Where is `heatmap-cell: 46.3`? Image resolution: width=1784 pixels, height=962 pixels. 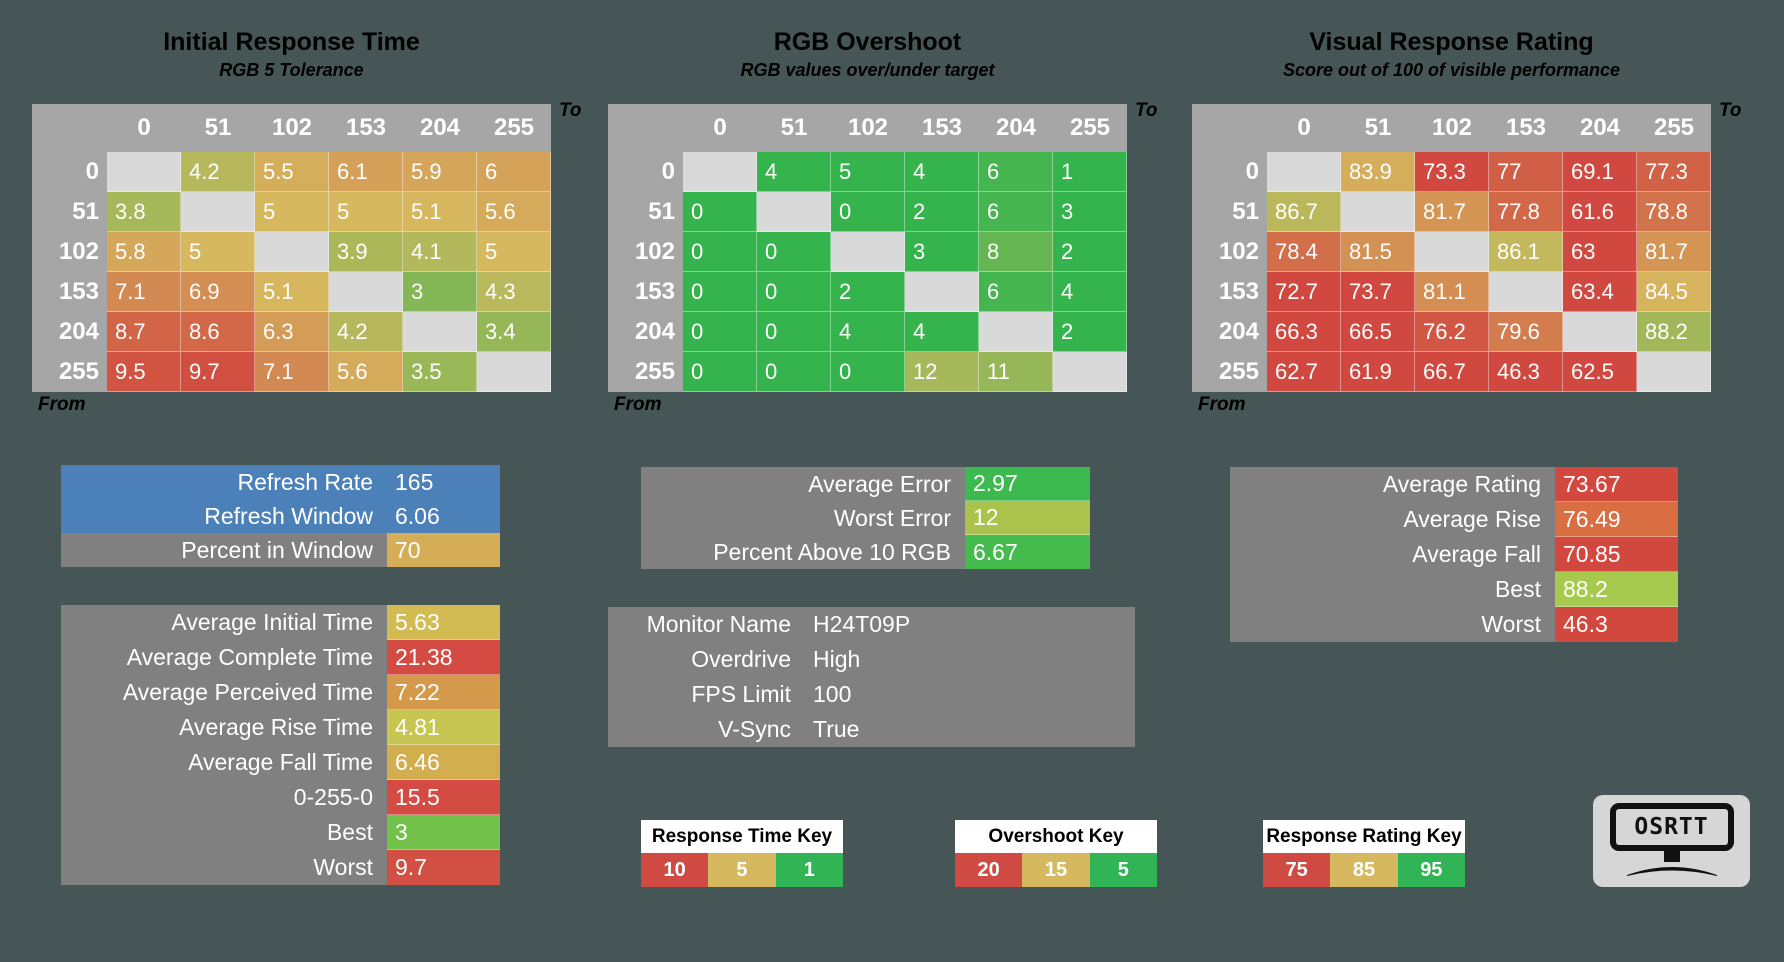
heatmap-cell: 46.3 is located at coordinates (1526, 372).